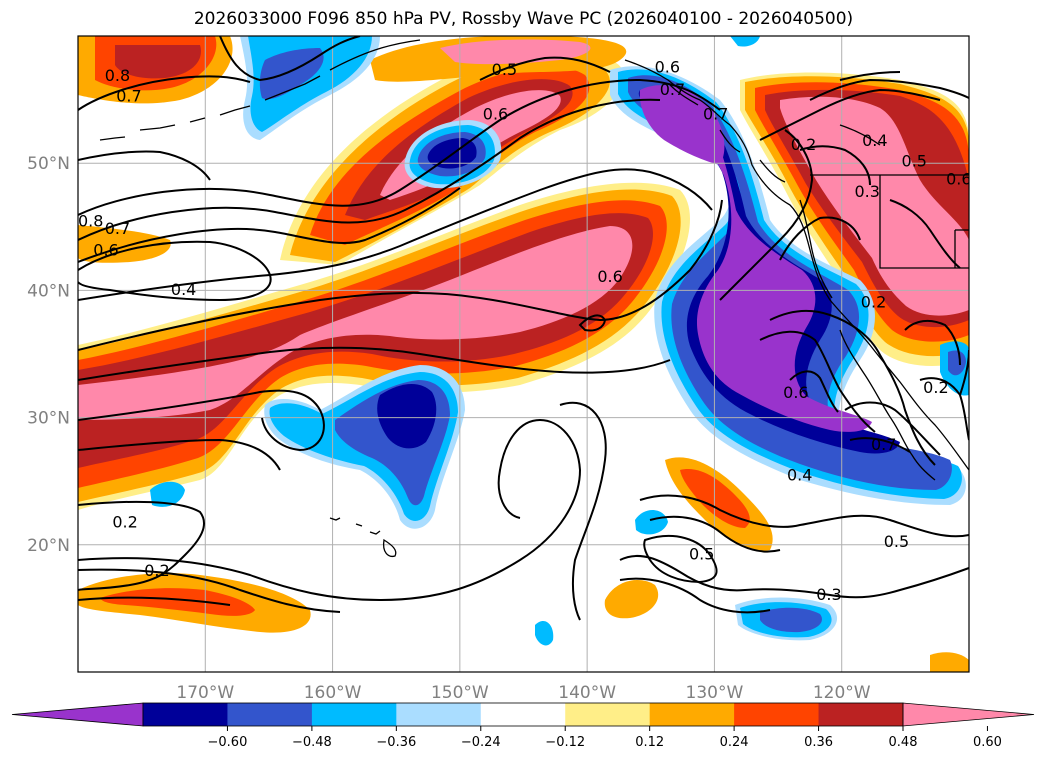 The height and width of the screenshot is (765, 1047). What do you see at coordinates (48, 355) in the screenshot?
I see `latitude-tick-labels: 20°N 30°N 40°N 50°N` at bounding box center [48, 355].